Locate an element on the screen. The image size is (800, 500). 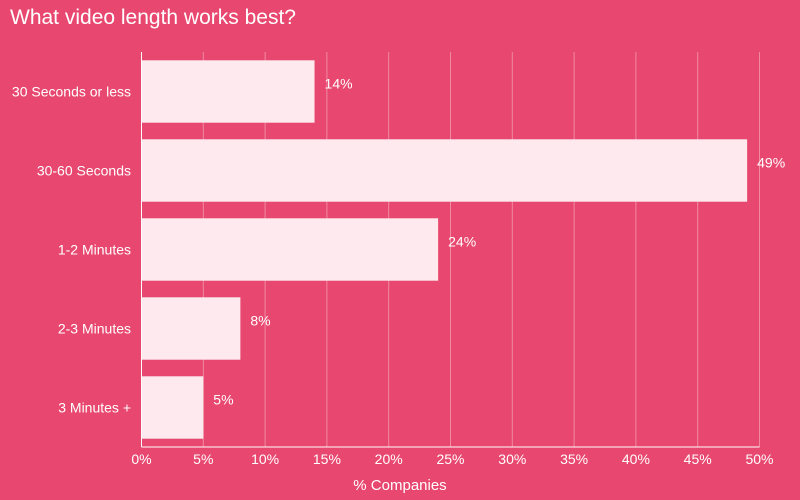
x-tick-label: 30% is located at coordinates (512, 459).